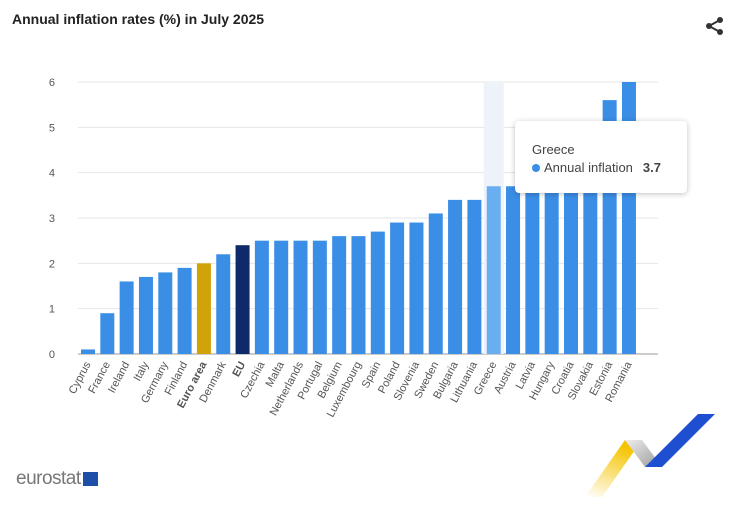 This screenshot has width=755, height=506. I want to click on bar-italy, so click(145, 315).